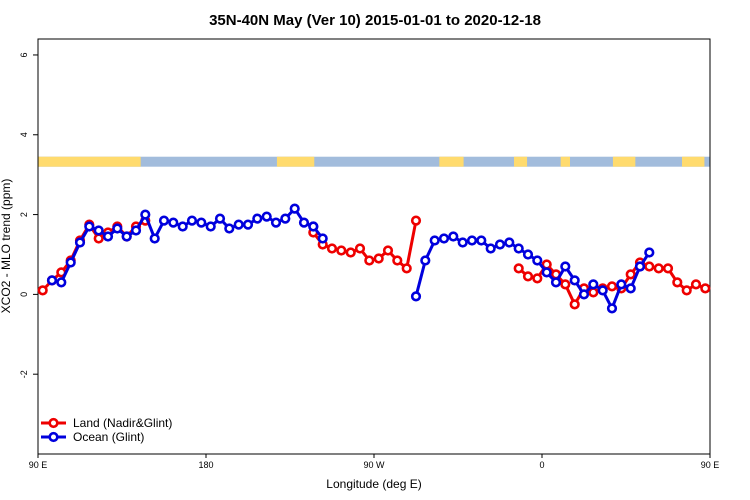 The image size is (750, 500). Describe the element at coordinates (205, 465) in the screenshot. I see `x-tick-label: 180` at that location.